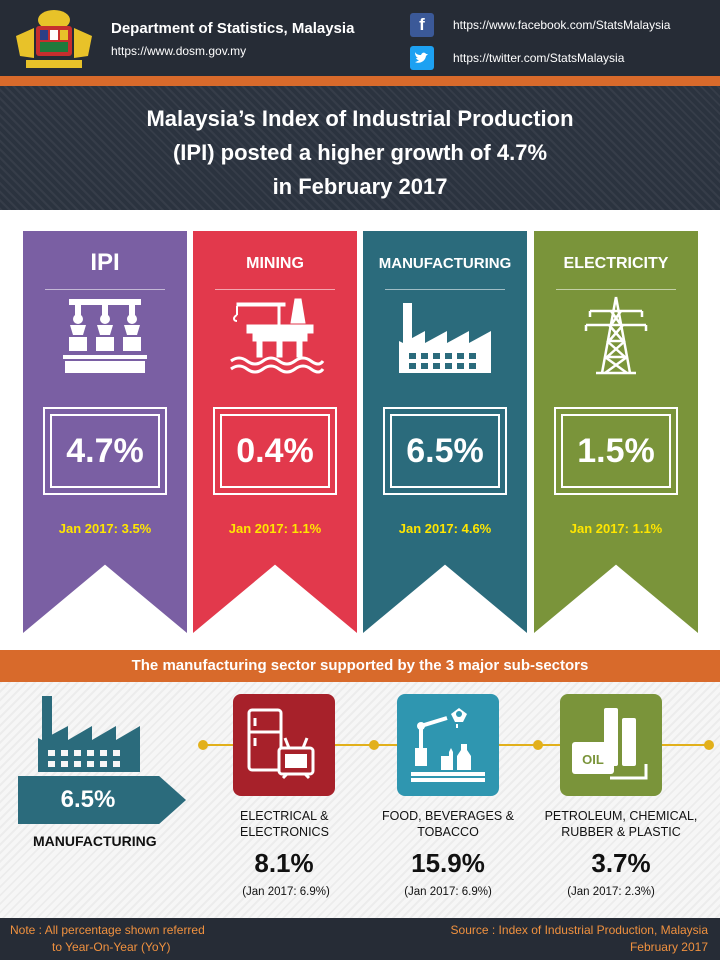 The width and height of the screenshot is (720, 960). Describe the element at coordinates (111, 947) in the screenshot. I see `footer-note-line2: to Year-On-Year (YoY)` at that location.